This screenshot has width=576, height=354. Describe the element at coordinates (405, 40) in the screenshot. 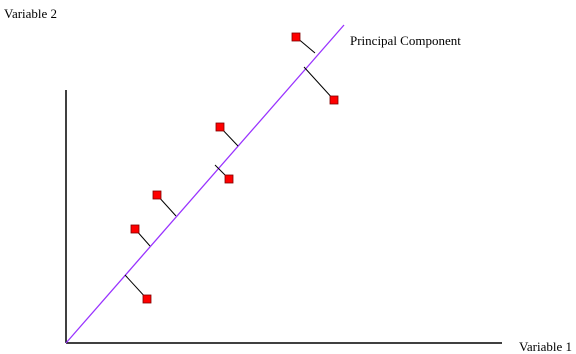

I see `component-label: Principal Component` at that location.